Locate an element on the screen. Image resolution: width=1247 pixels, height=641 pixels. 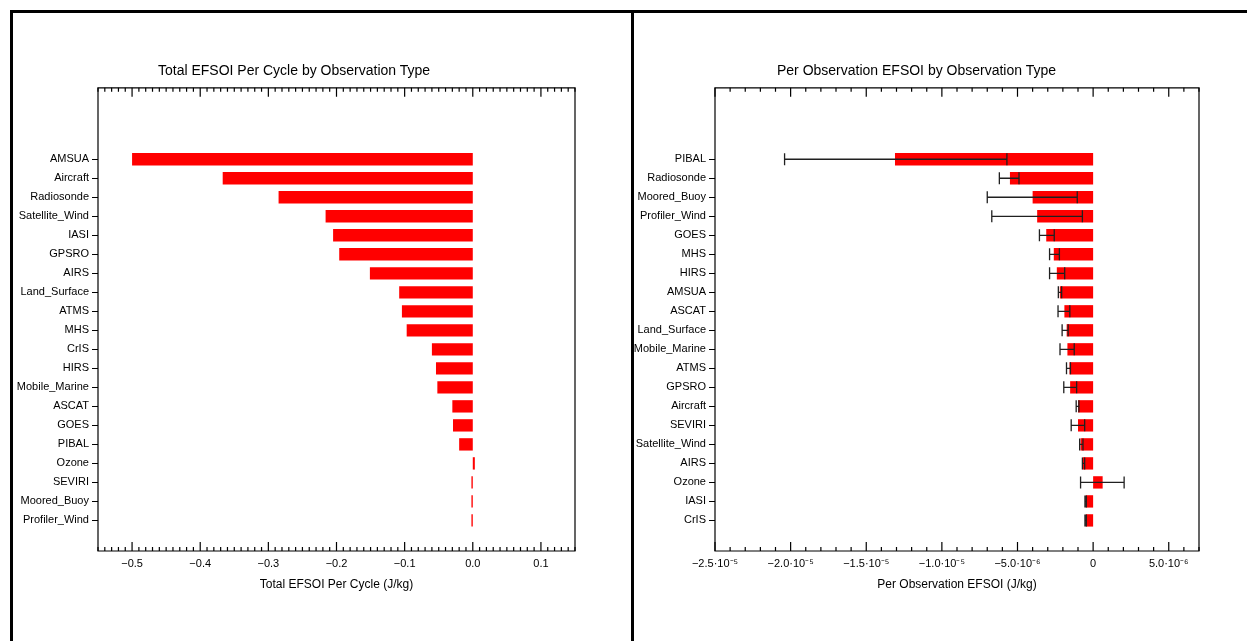
x-axis-title: Total EFSOI Per Cycle (J/kg) is located at coordinates (336, 584).